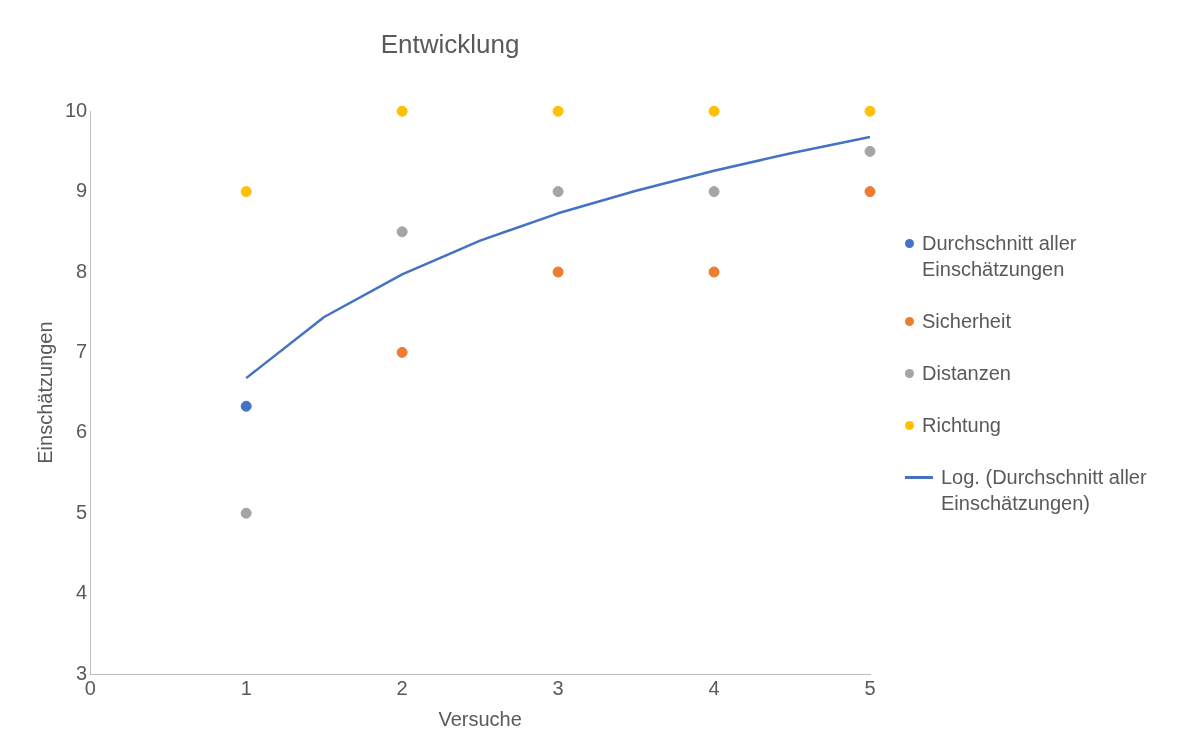 This screenshot has width=1199, height=746. What do you see at coordinates (870, 687) in the screenshot?
I see `x-tick-label: 5` at bounding box center [870, 687].